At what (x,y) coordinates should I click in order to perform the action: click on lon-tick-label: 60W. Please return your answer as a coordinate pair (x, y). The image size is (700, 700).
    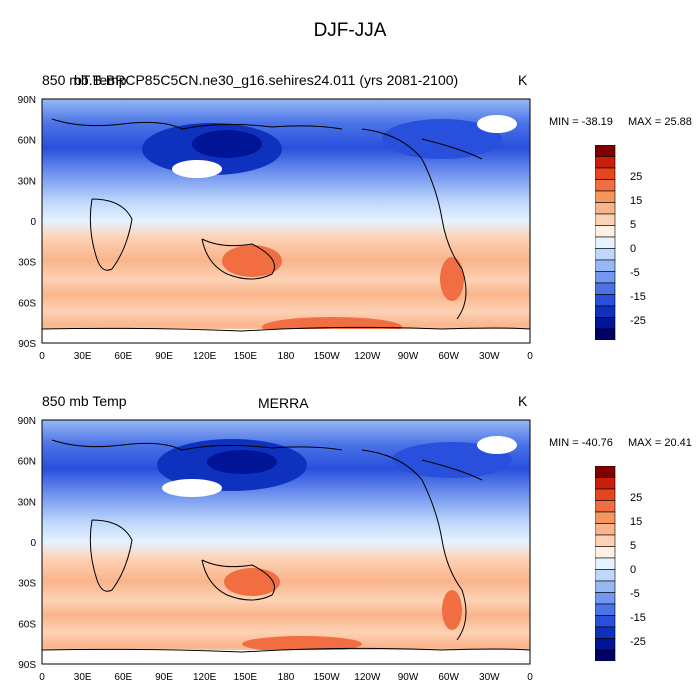
    Looking at the image, I should click on (448, 356).